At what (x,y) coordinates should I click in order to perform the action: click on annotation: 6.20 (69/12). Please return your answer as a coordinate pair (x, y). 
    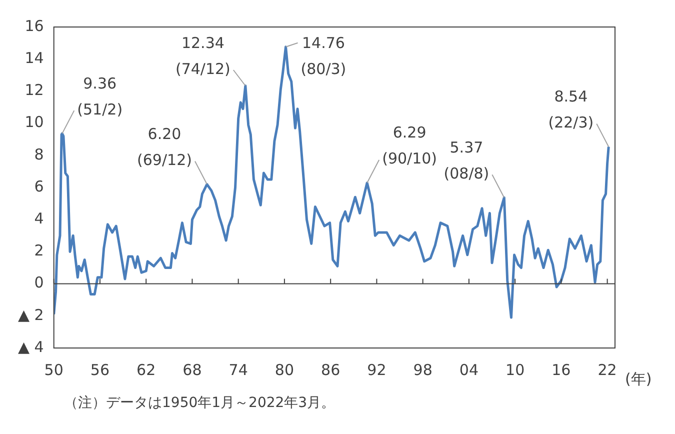
    Looking at the image, I should click on (164, 147).